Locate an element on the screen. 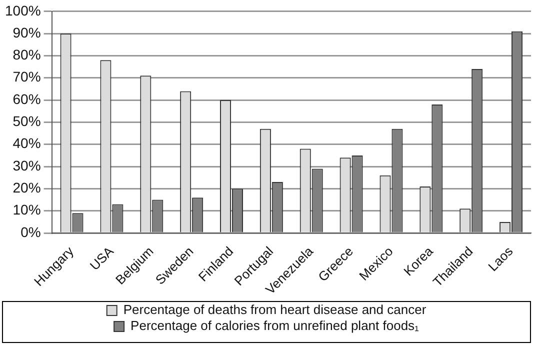  y-tick-label: 30% is located at coordinates (26, 165).